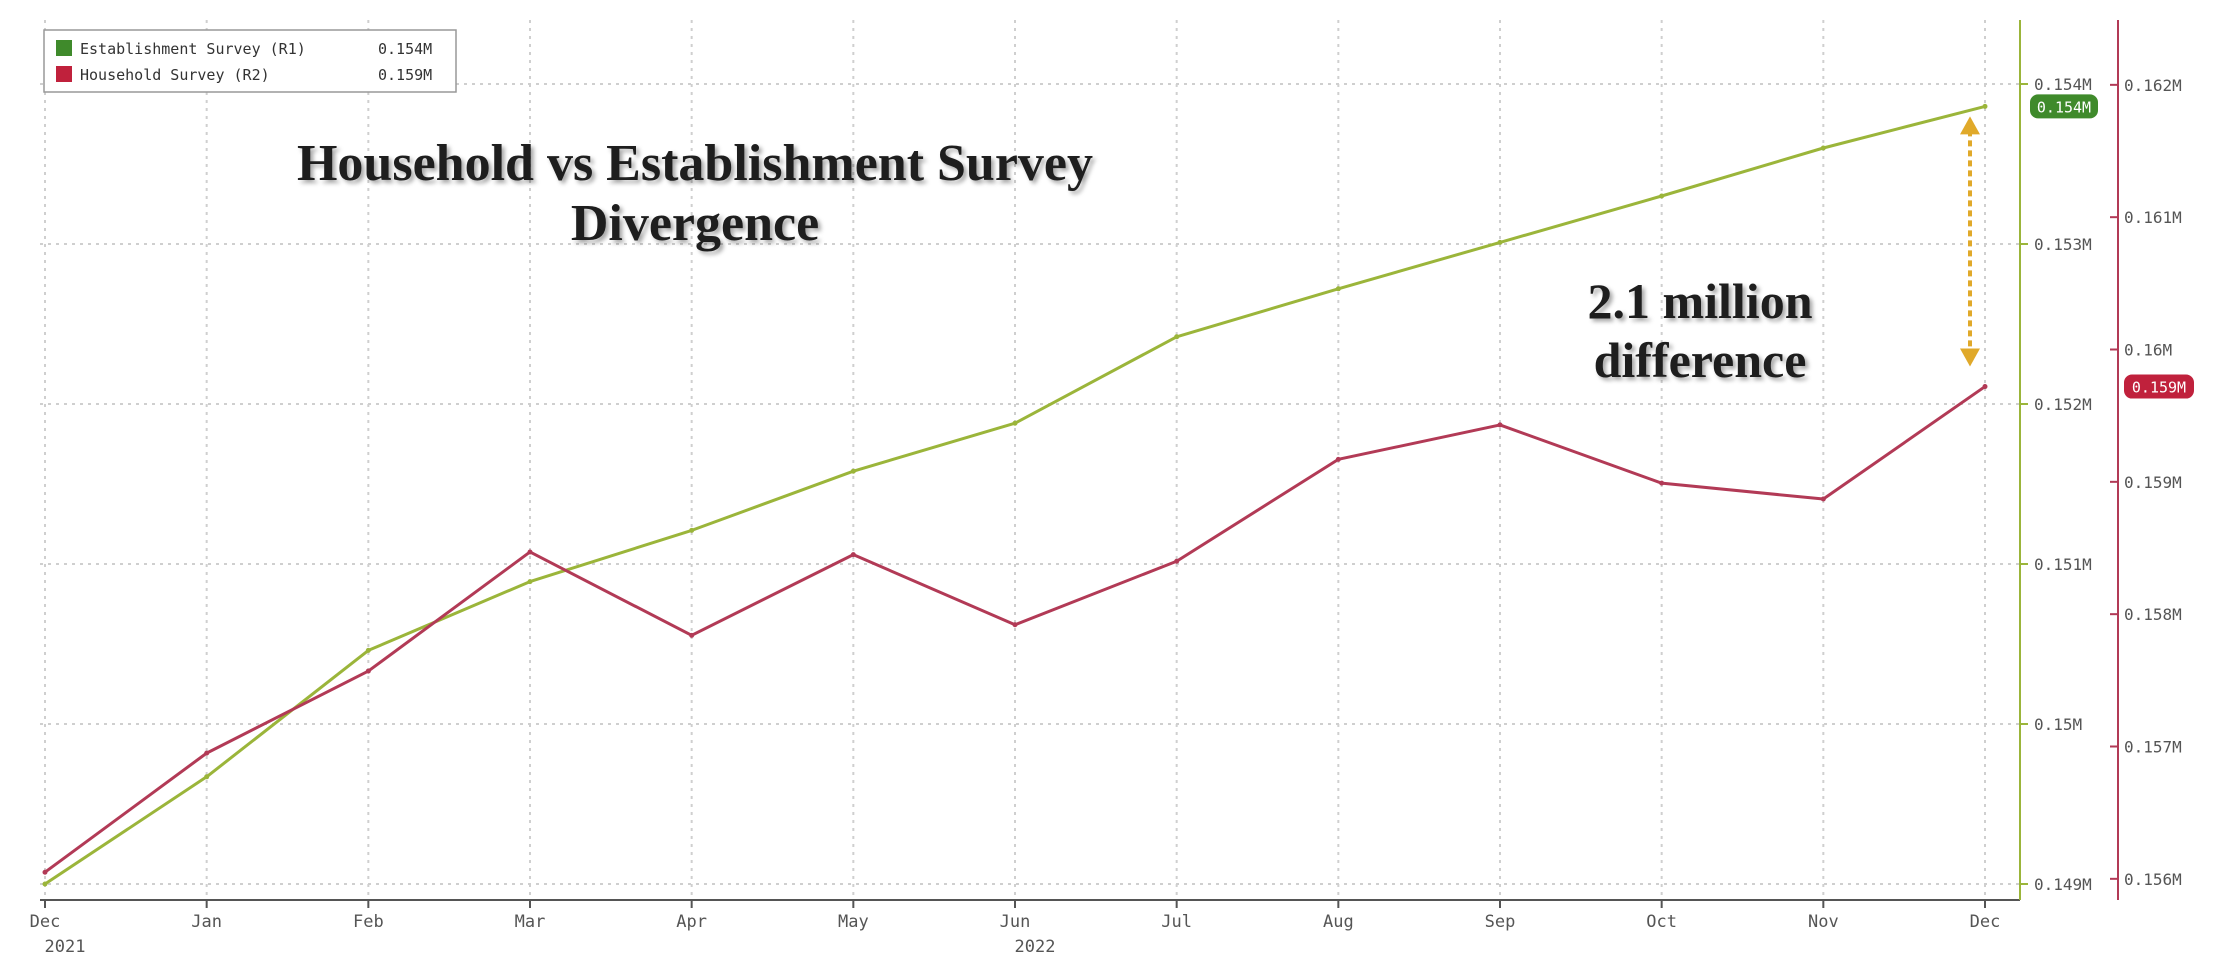  What do you see at coordinates (1699, 301) in the screenshot?
I see `annotation-line-1: 2.1 million` at bounding box center [1699, 301].